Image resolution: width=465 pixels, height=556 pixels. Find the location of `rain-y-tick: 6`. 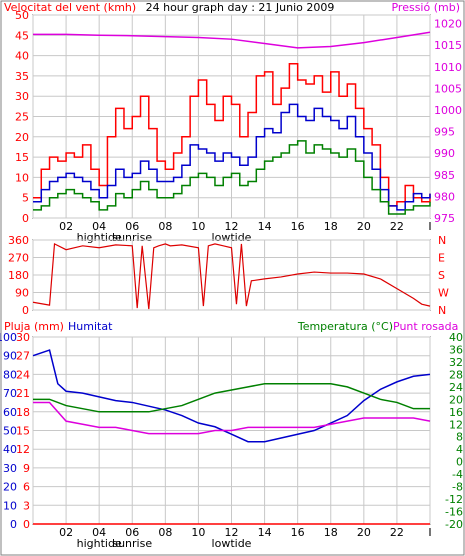

rain-y-tick: 6 is located at coordinates (26, 487).